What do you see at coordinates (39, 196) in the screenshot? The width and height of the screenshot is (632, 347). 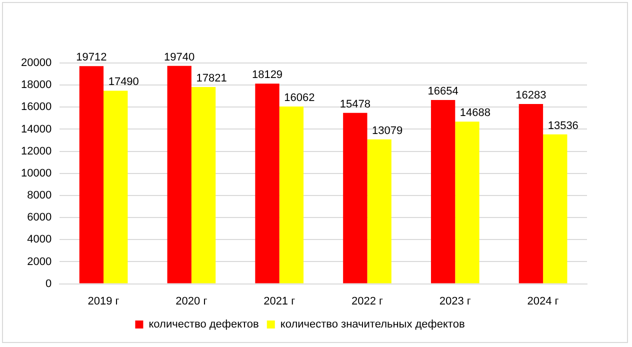 I see `y-tick-label: 8000` at bounding box center [39, 196].